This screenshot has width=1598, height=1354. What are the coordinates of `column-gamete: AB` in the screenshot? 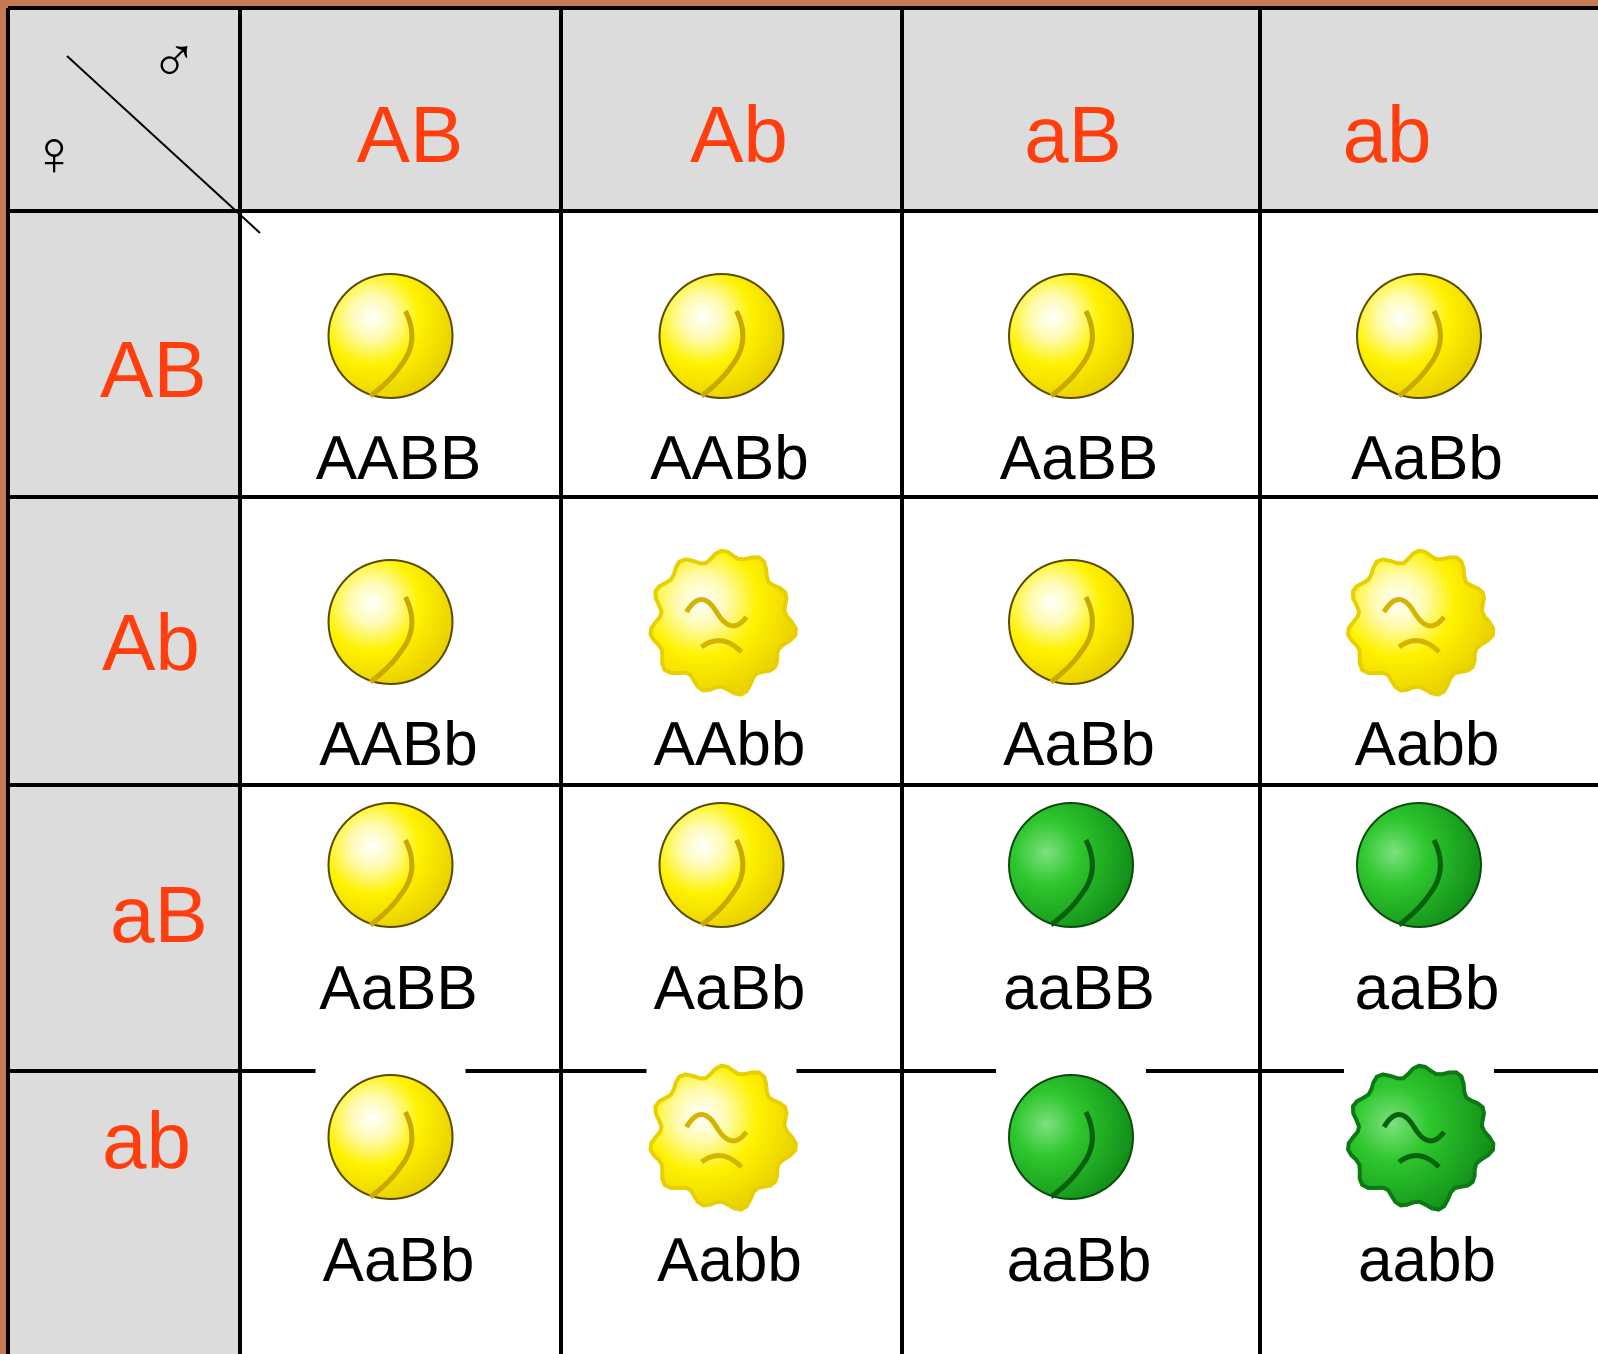 It's located at (410, 134).